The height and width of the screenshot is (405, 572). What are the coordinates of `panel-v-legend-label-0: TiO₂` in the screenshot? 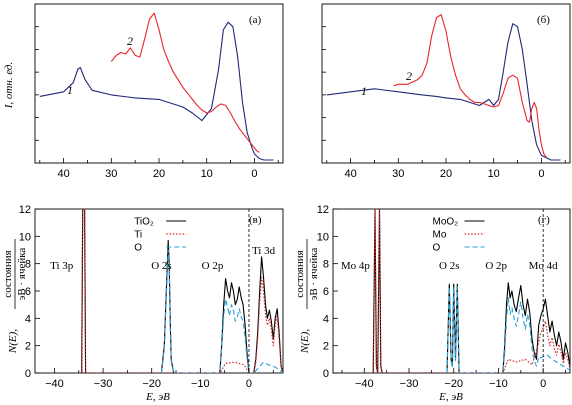 It's located at (144, 222).